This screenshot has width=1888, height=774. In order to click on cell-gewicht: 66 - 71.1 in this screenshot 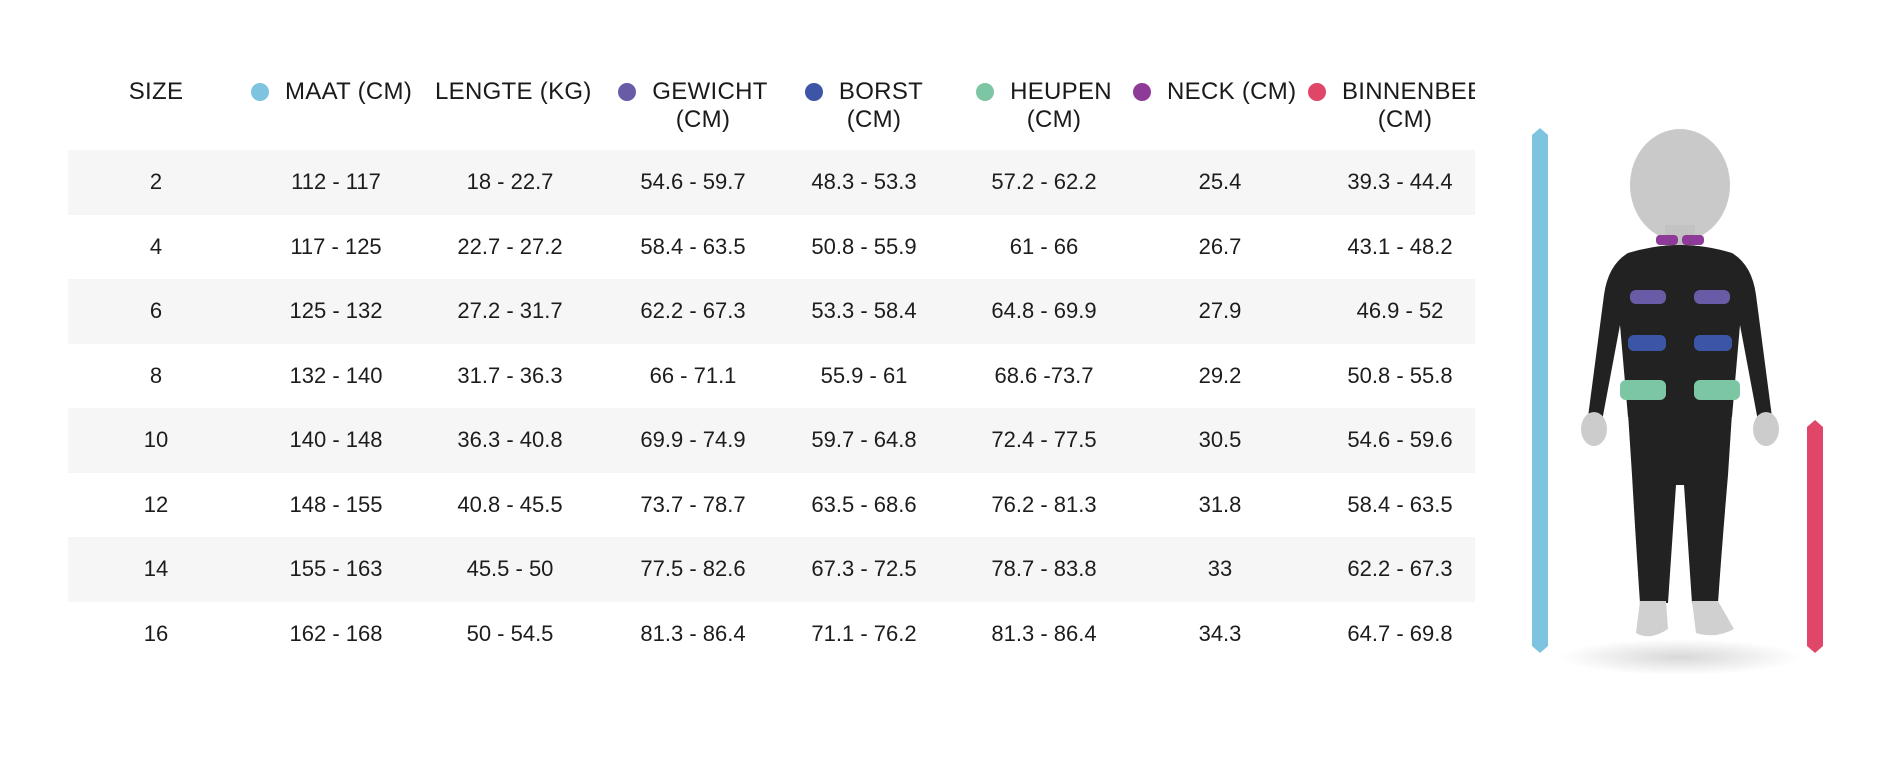, I will do `click(693, 375)`.